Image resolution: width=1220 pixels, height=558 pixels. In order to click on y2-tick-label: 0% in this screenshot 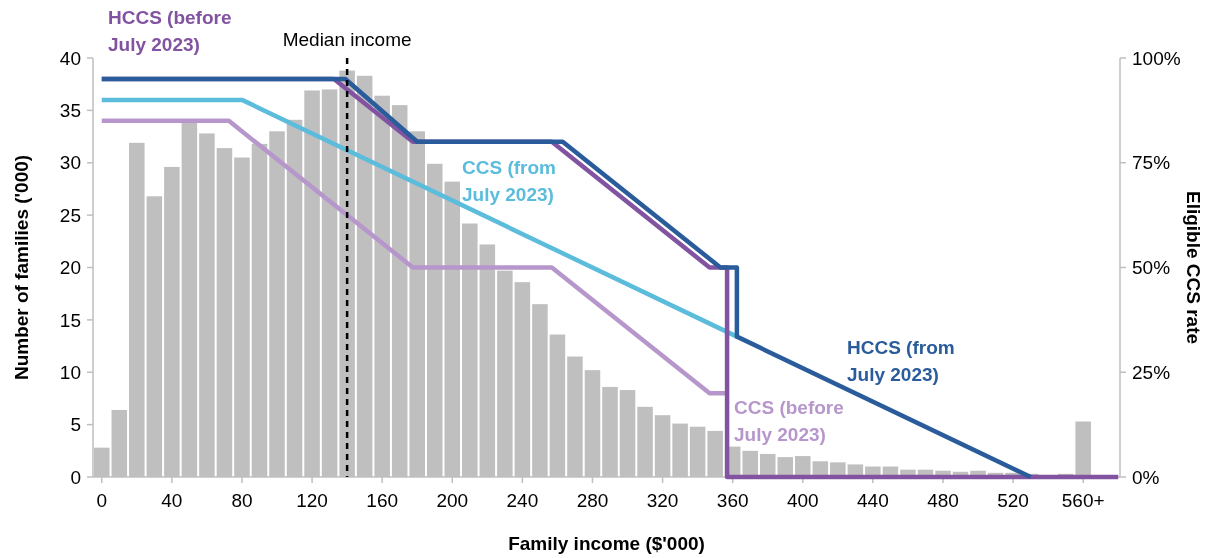, I will do `click(1146, 477)`.